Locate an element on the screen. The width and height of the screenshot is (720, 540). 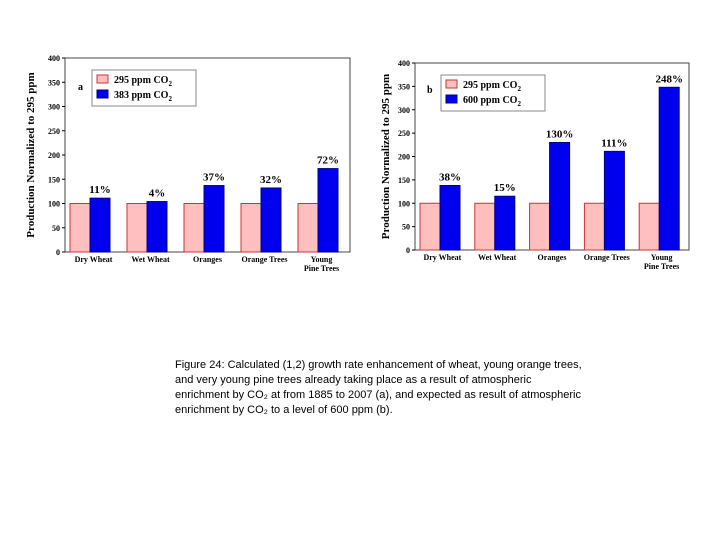
data-label: 248% is located at coordinates (669, 79).